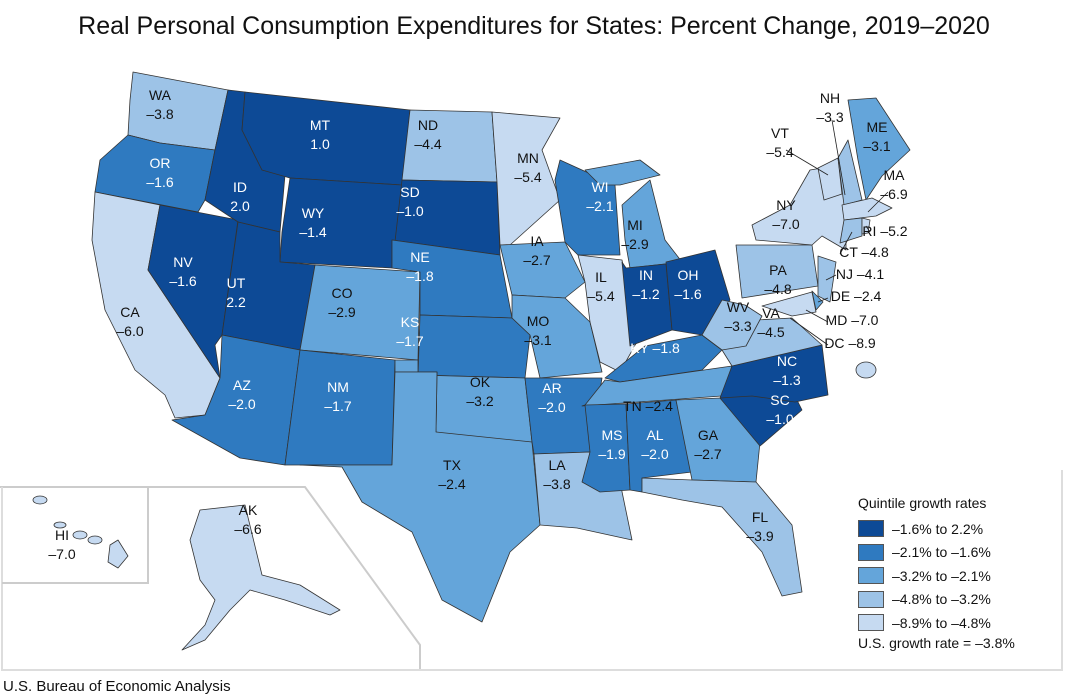 This screenshot has height=699, width=1068. What do you see at coordinates (557, 465) in the screenshot?
I see `state-label: LA` at bounding box center [557, 465].